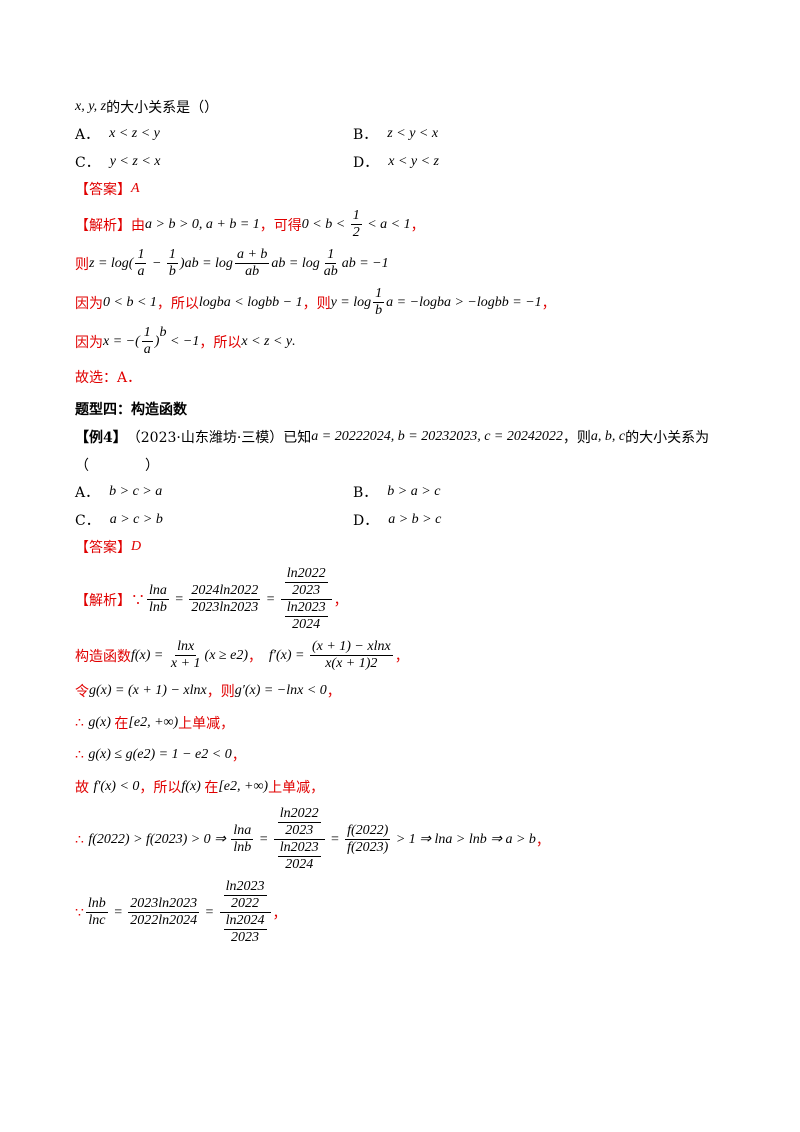 This screenshot has height=1132, width=800. Describe the element at coordinates (117, 466) in the screenshot. I see `blank: （ ）` at that location.